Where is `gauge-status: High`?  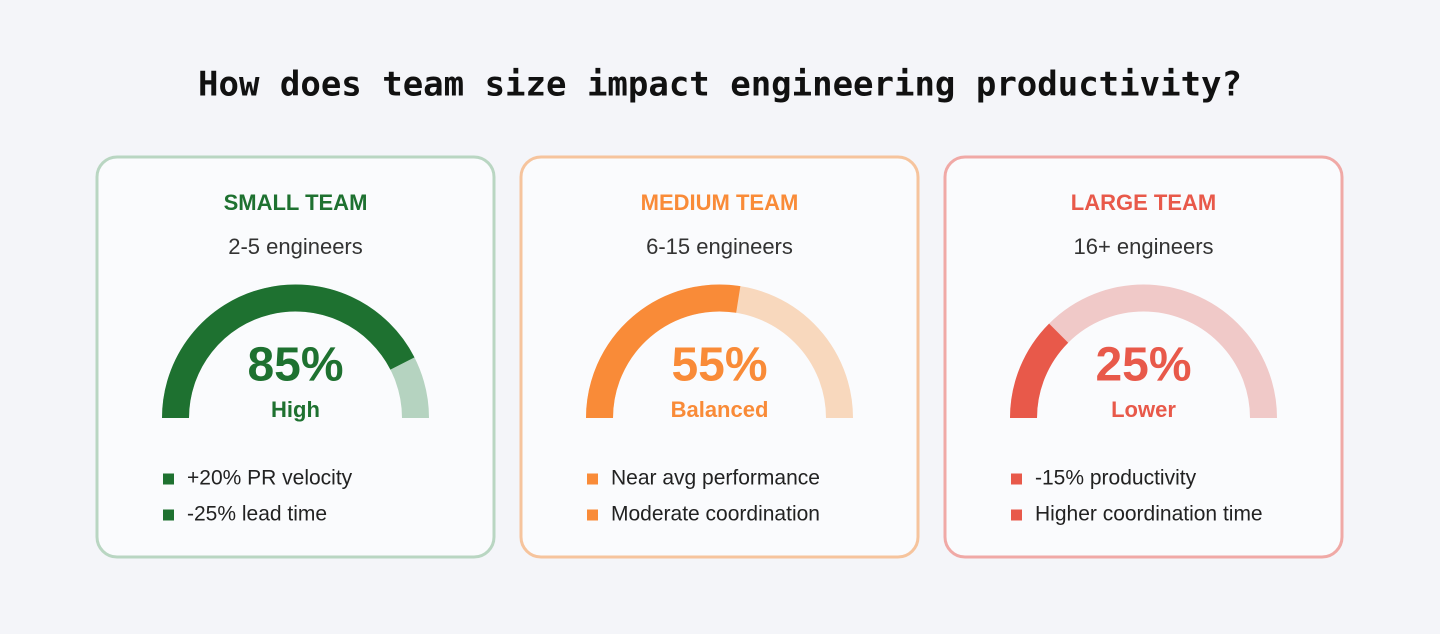 gauge-status: High is located at coordinates (295, 409).